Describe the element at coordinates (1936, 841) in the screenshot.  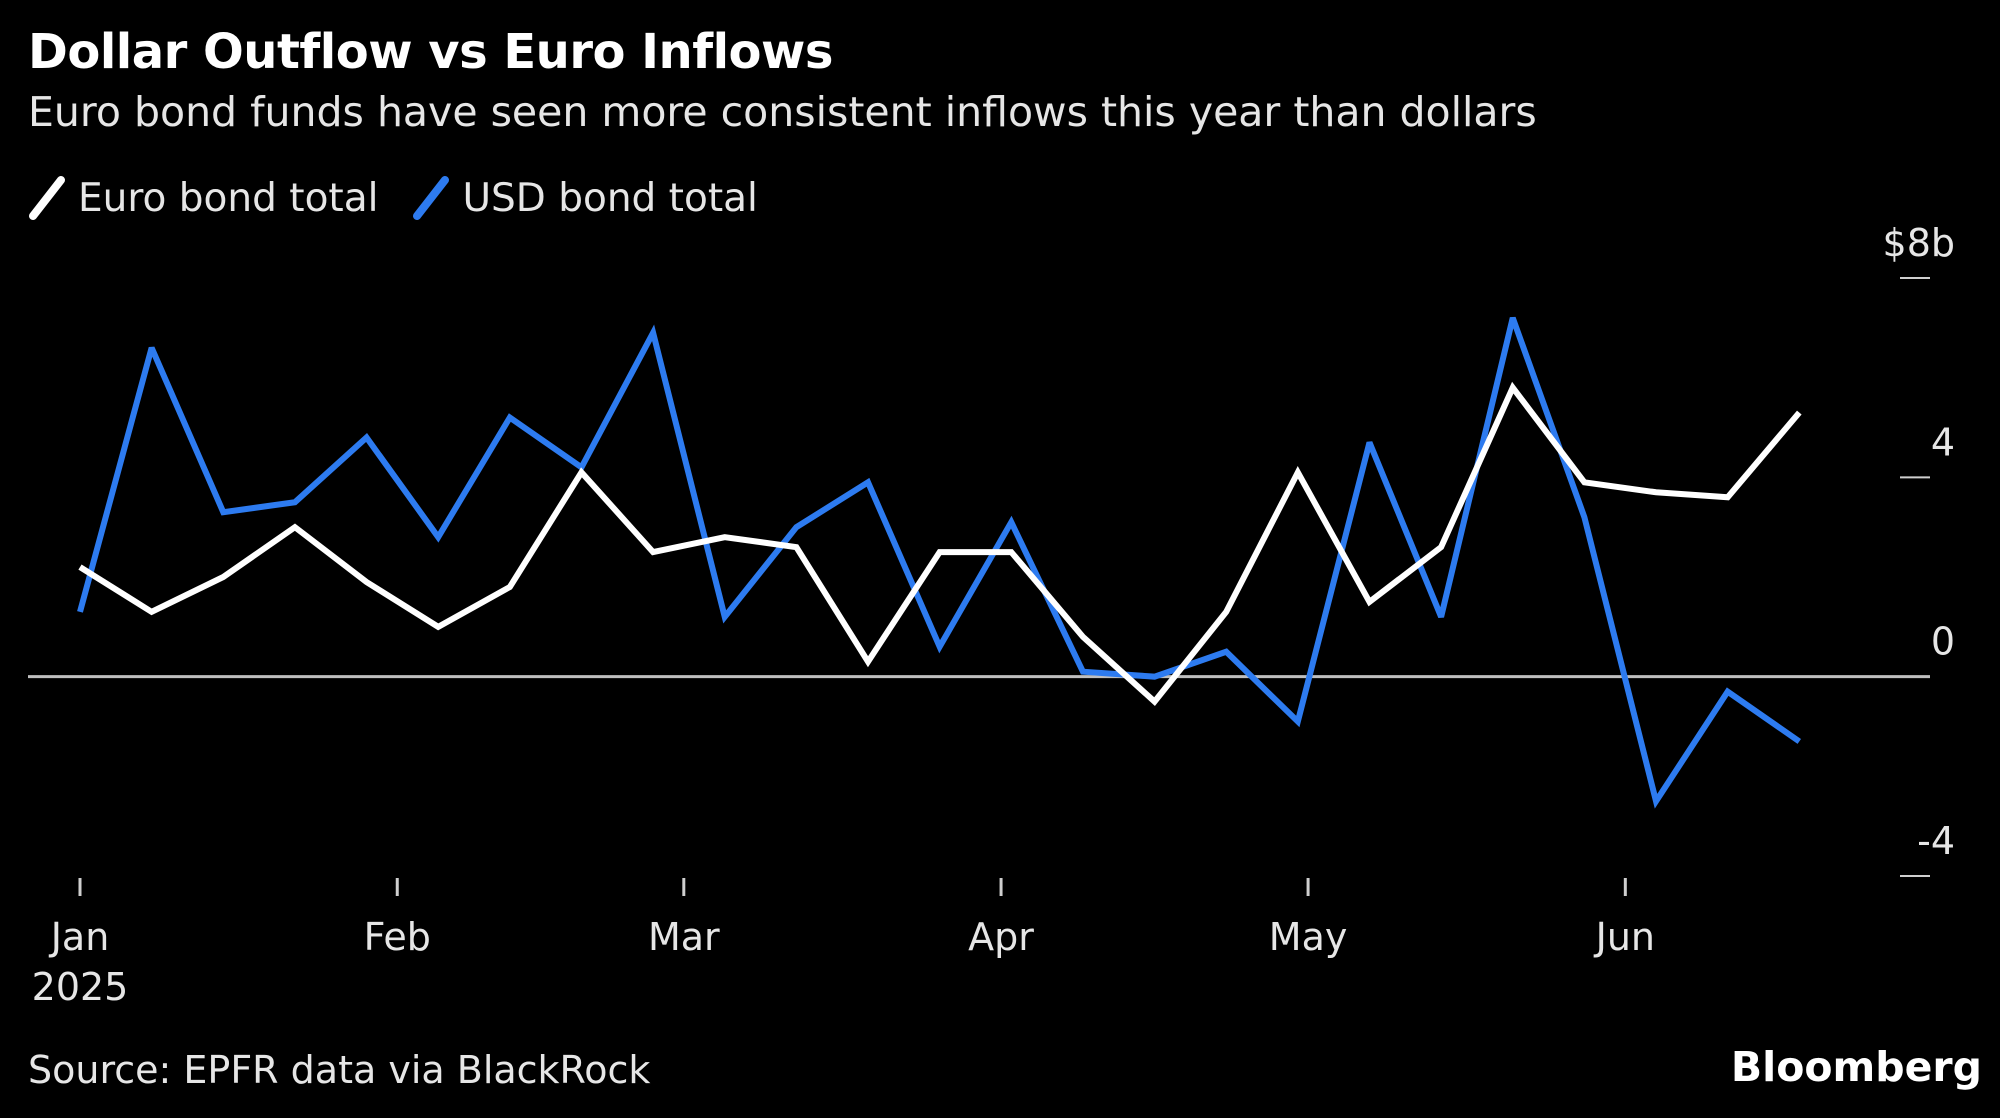
I see `y-tick-label: -4` at that location.